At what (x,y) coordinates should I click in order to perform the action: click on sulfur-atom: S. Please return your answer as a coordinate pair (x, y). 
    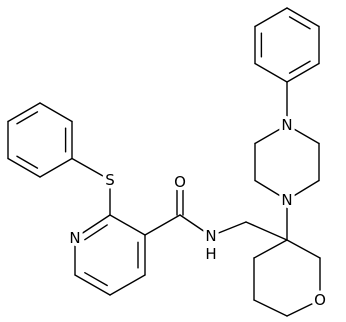
    Looking at the image, I should click on (110, 180).